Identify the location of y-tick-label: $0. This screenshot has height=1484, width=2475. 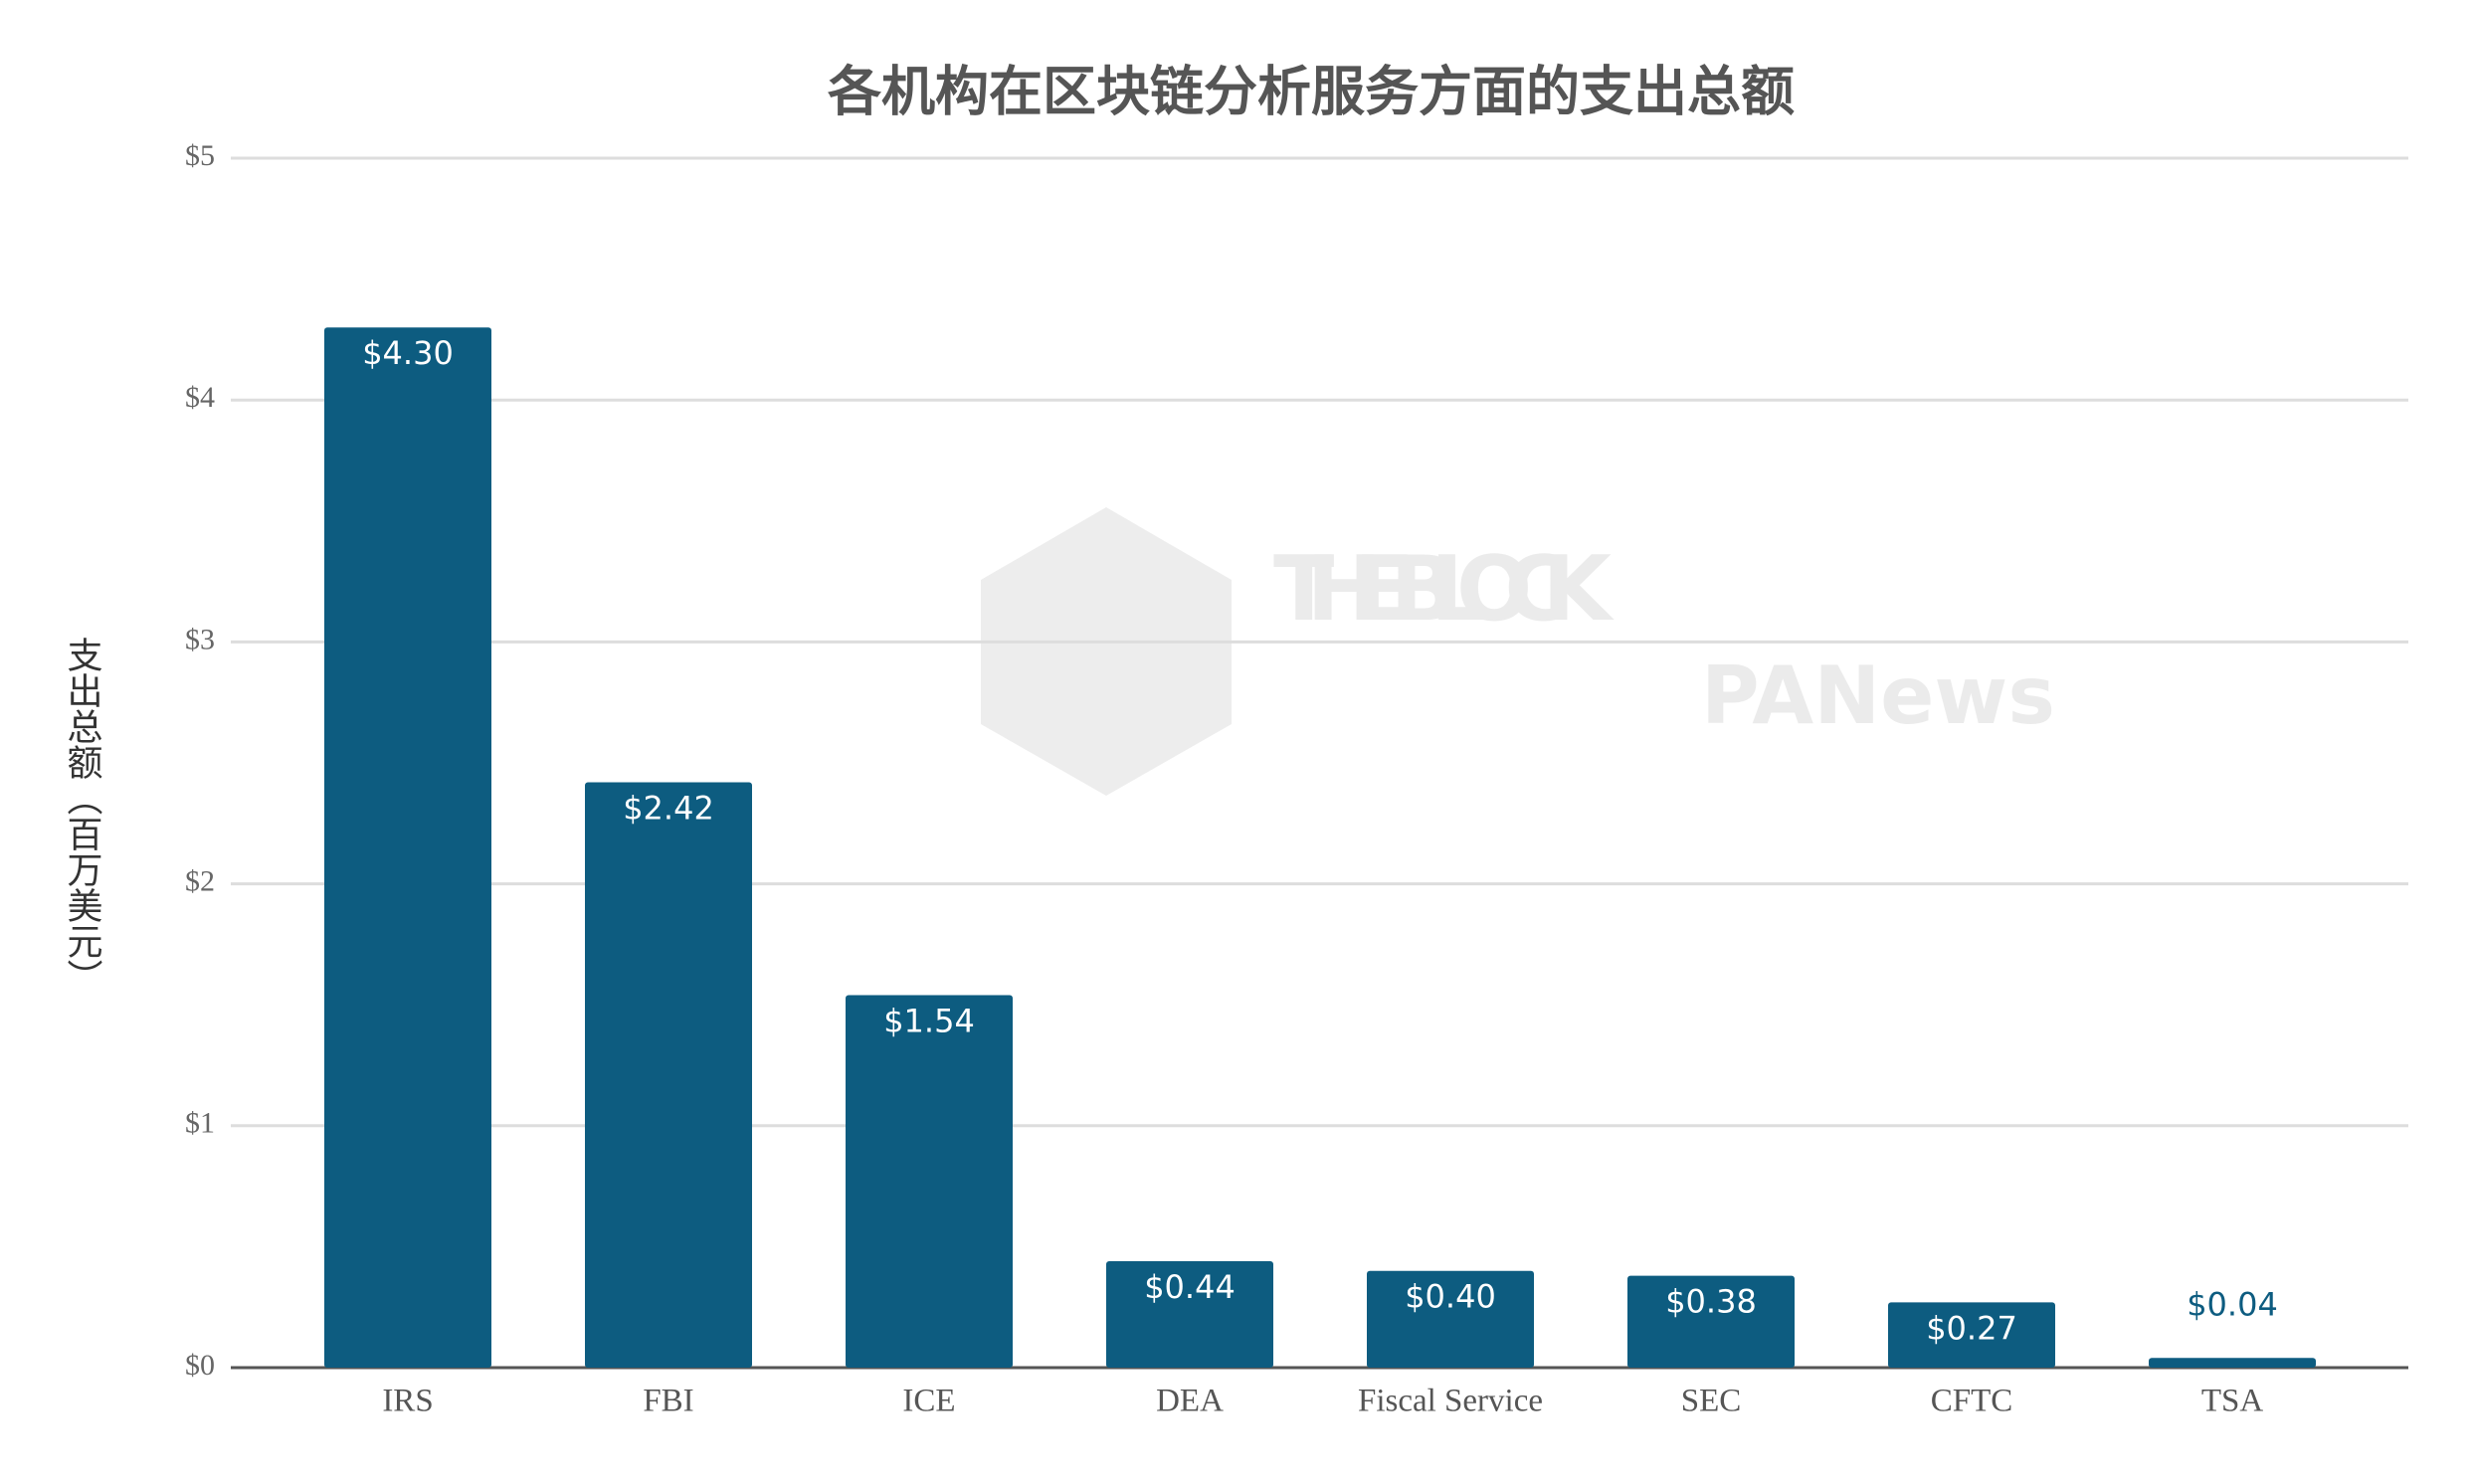
(200, 1366).